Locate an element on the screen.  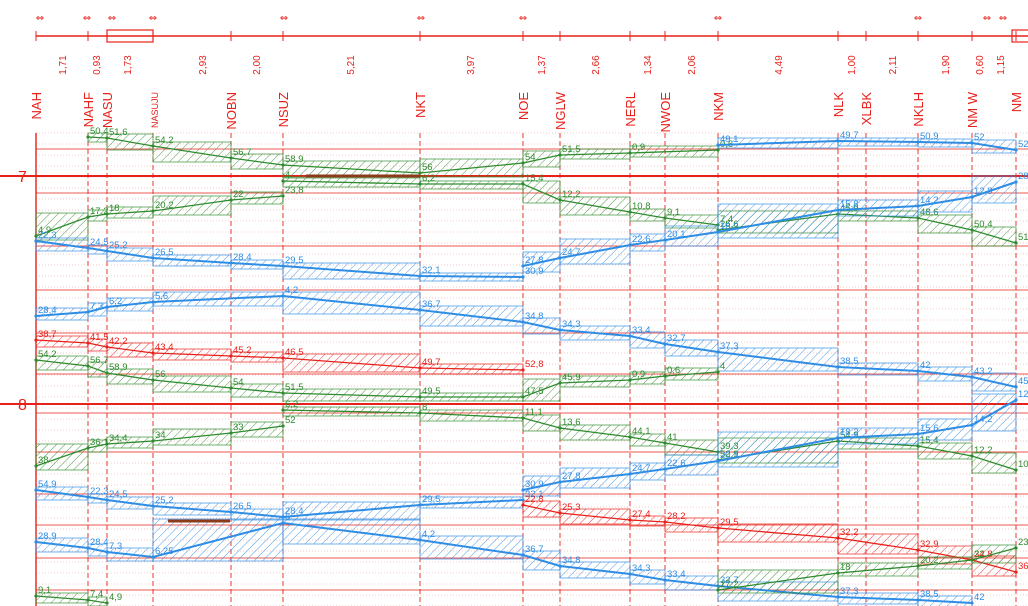
time-label: 42,2 is located at coordinates (118, 341).